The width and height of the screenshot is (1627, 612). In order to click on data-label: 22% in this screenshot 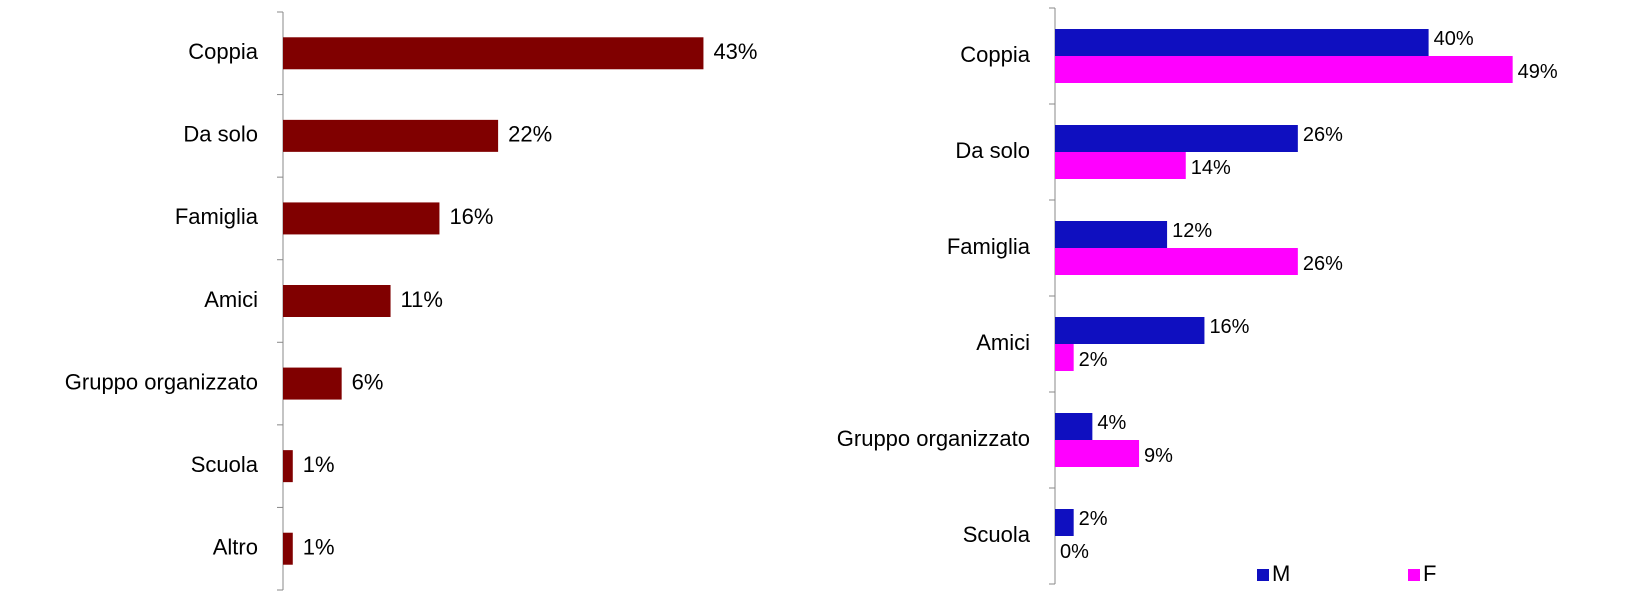, I will do `click(530, 134)`.